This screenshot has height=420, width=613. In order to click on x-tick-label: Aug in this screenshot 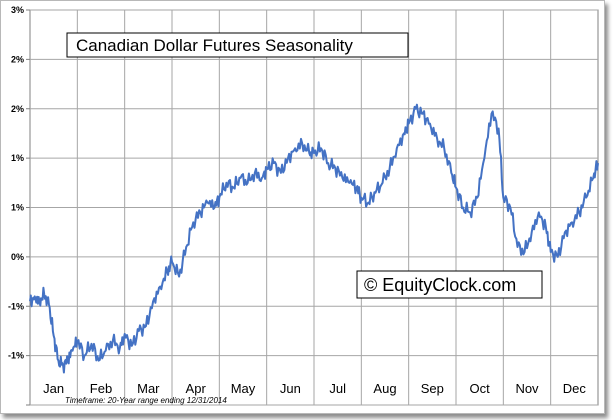, I will do `click(384, 388)`.